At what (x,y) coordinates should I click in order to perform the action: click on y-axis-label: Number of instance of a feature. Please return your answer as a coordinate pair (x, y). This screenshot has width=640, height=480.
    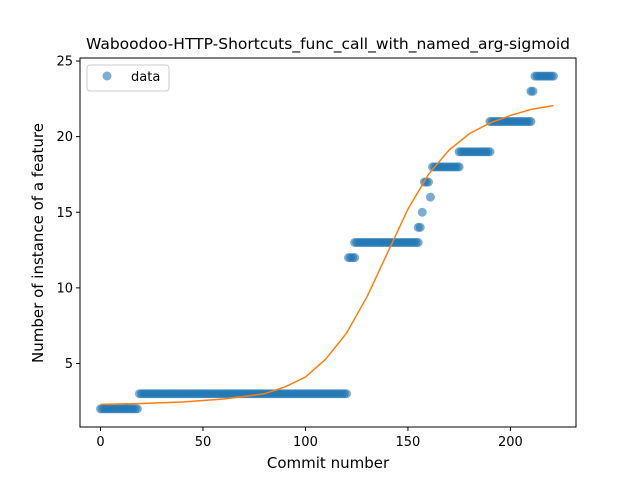
    Looking at the image, I should click on (38, 243).